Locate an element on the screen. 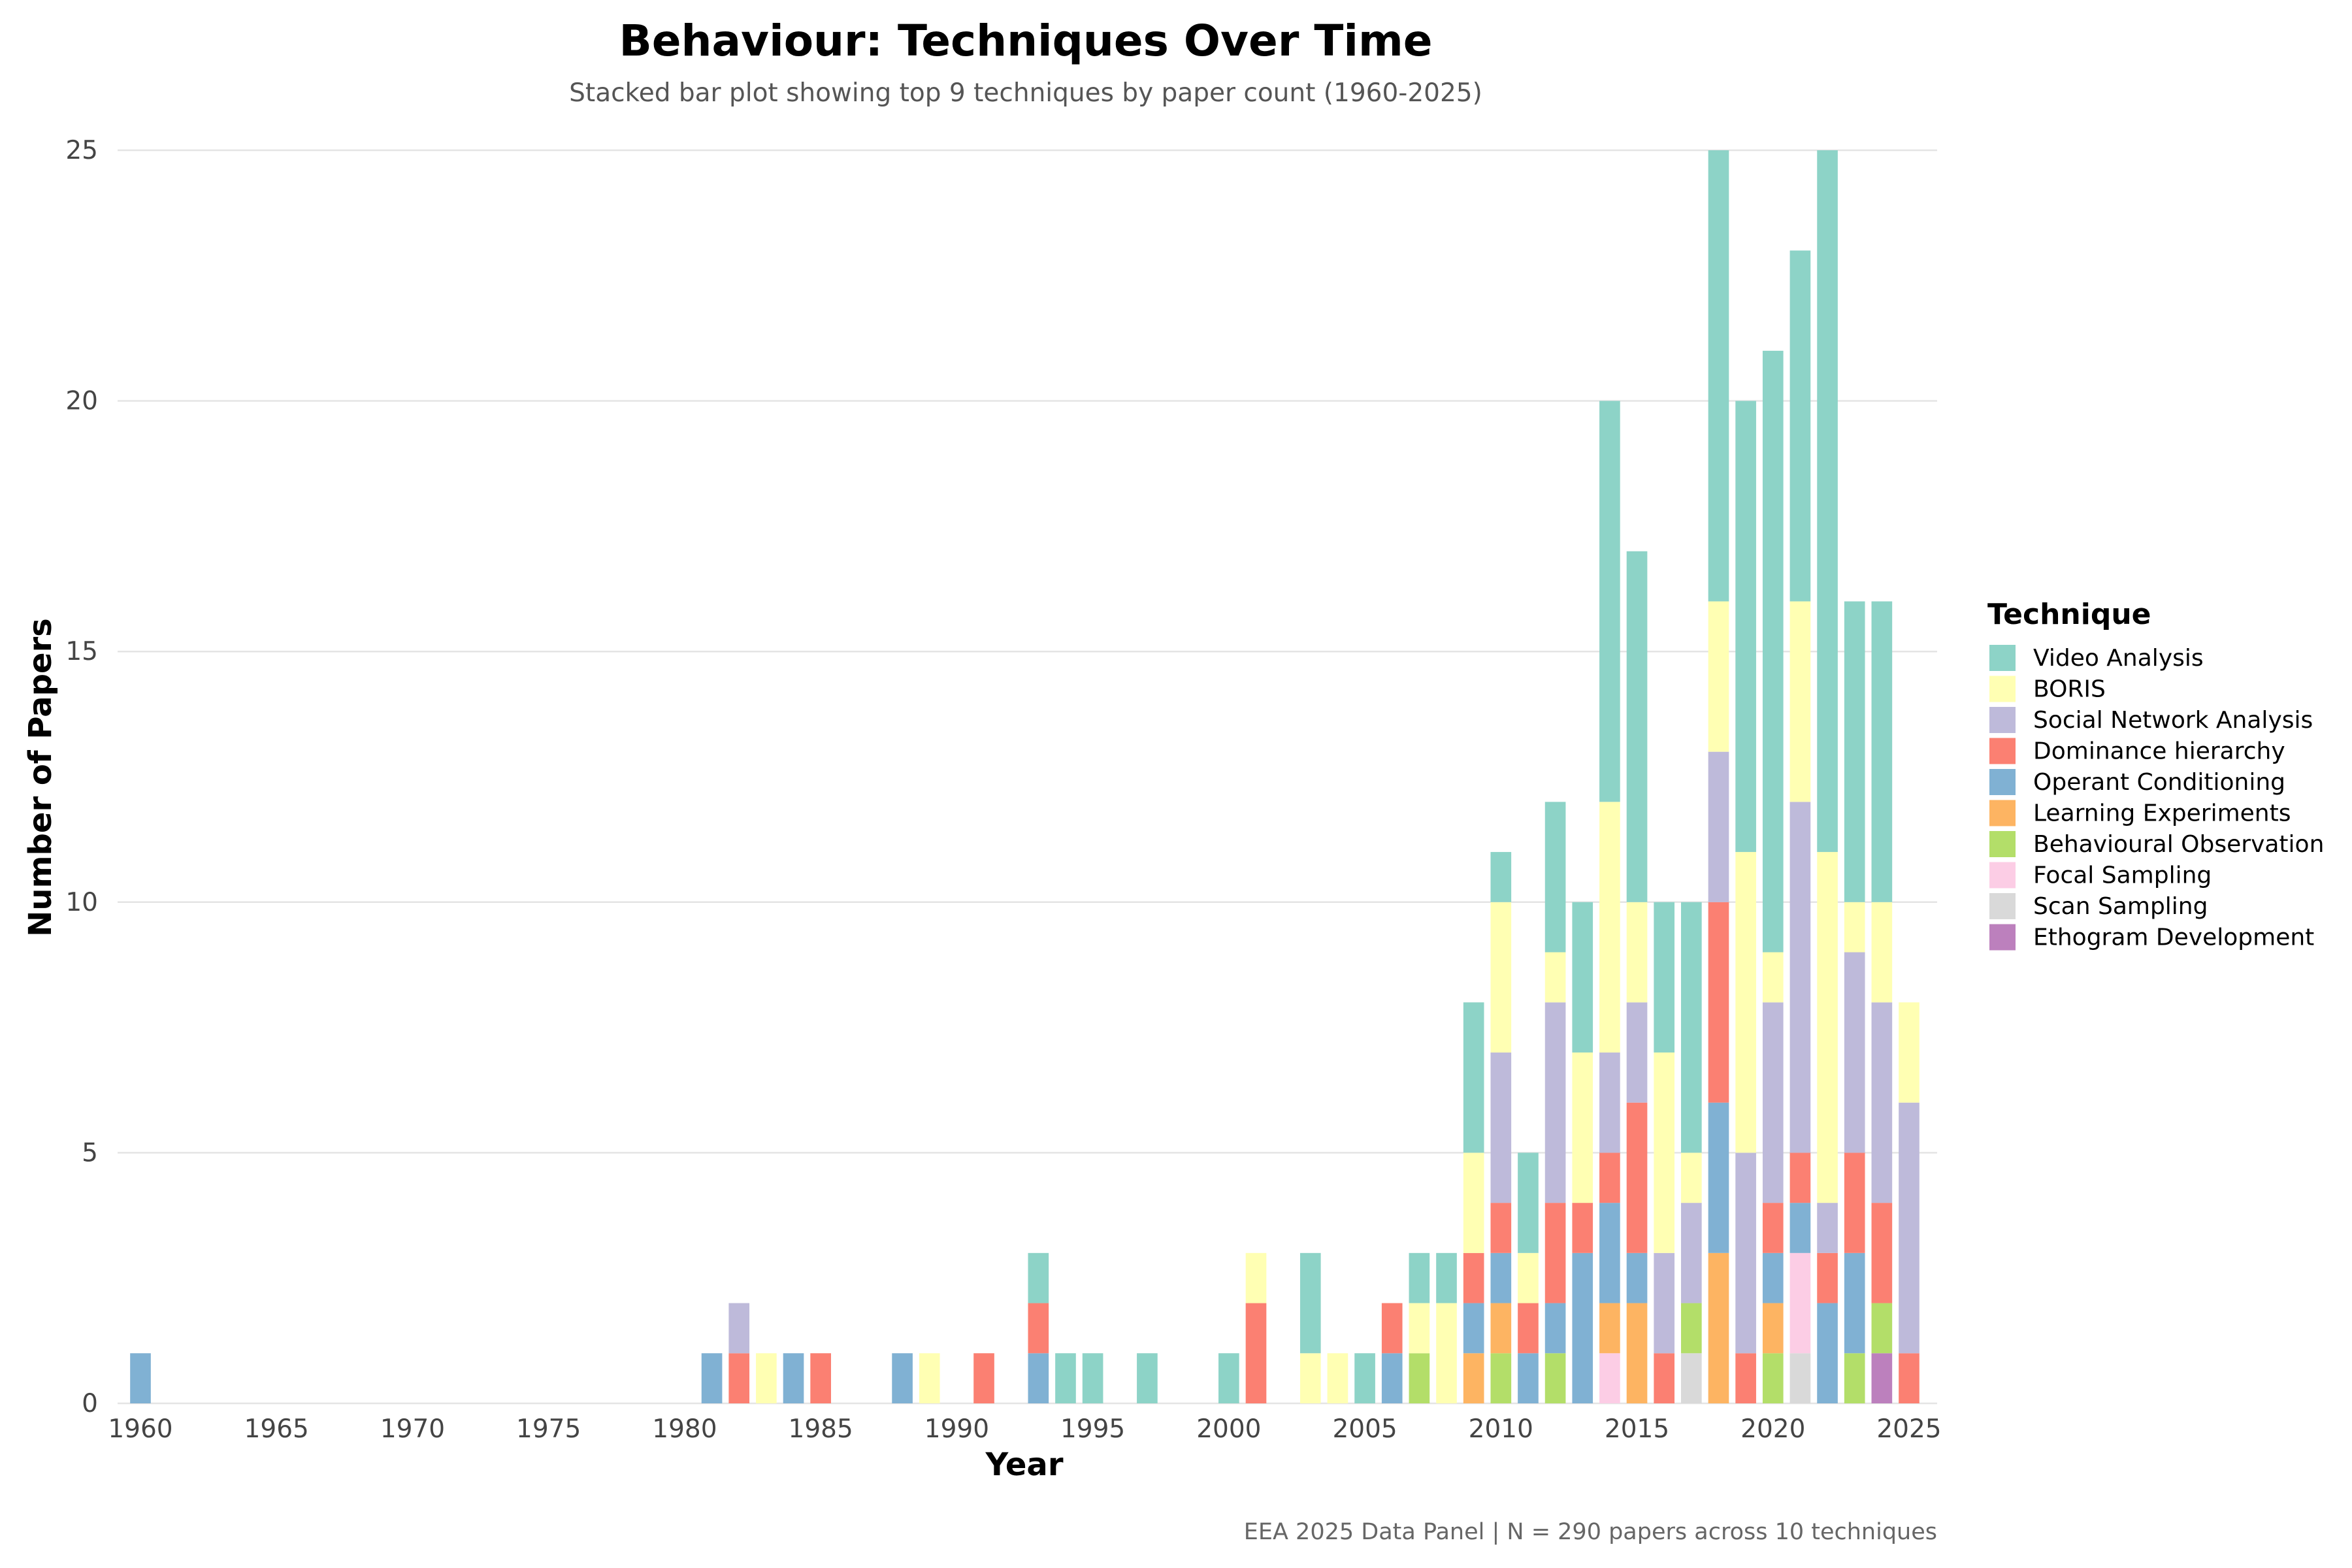 The image size is (2352, 1568). bar-boris-2019 is located at coordinates (1745, 1002).